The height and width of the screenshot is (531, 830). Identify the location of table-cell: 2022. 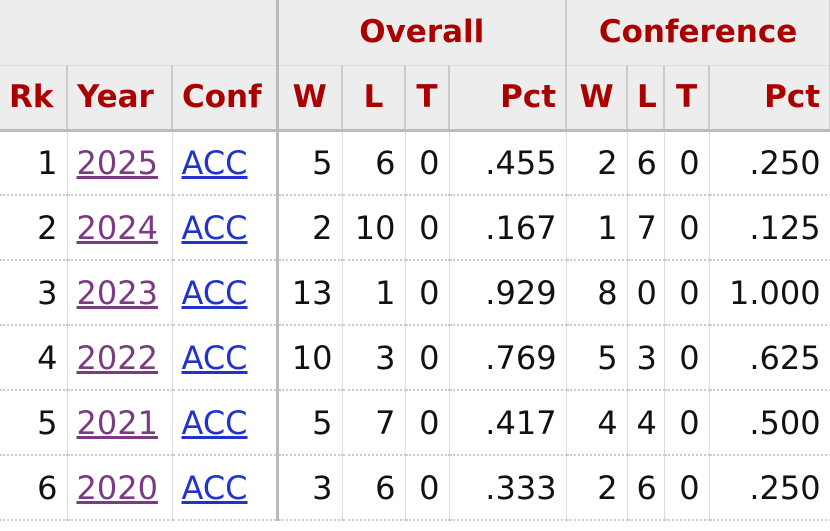
(120, 358).